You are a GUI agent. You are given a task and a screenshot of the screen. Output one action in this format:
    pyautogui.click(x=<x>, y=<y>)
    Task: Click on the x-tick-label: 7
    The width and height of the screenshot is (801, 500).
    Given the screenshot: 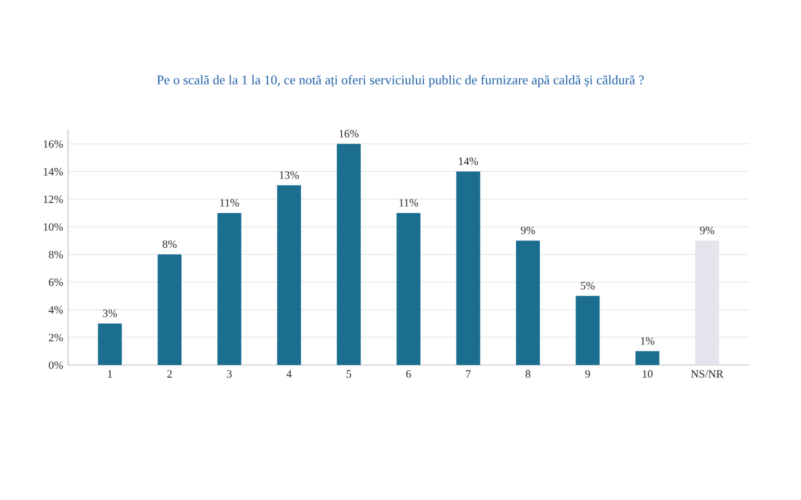 What is the action you would take?
    pyautogui.click(x=468, y=374)
    